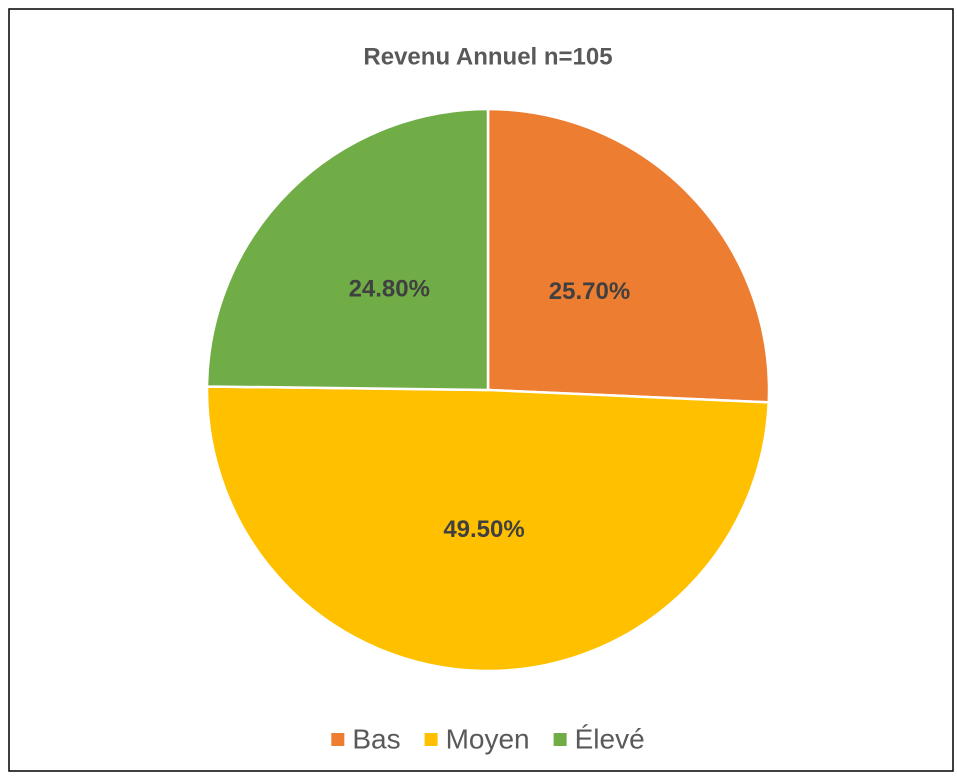 This screenshot has width=957, height=776. Describe the element at coordinates (487, 56) in the screenshot. I see `chart-title: Revenu Annuel n=105` at that location.